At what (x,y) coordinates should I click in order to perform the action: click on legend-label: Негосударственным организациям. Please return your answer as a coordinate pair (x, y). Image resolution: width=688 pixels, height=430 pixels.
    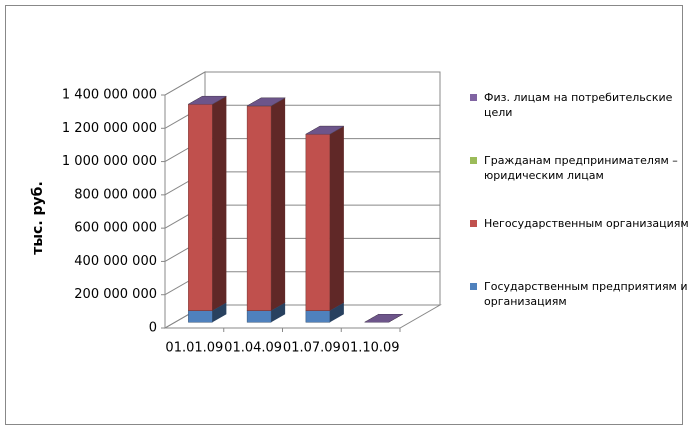
    Looking at the image, I should click on (586, 223).